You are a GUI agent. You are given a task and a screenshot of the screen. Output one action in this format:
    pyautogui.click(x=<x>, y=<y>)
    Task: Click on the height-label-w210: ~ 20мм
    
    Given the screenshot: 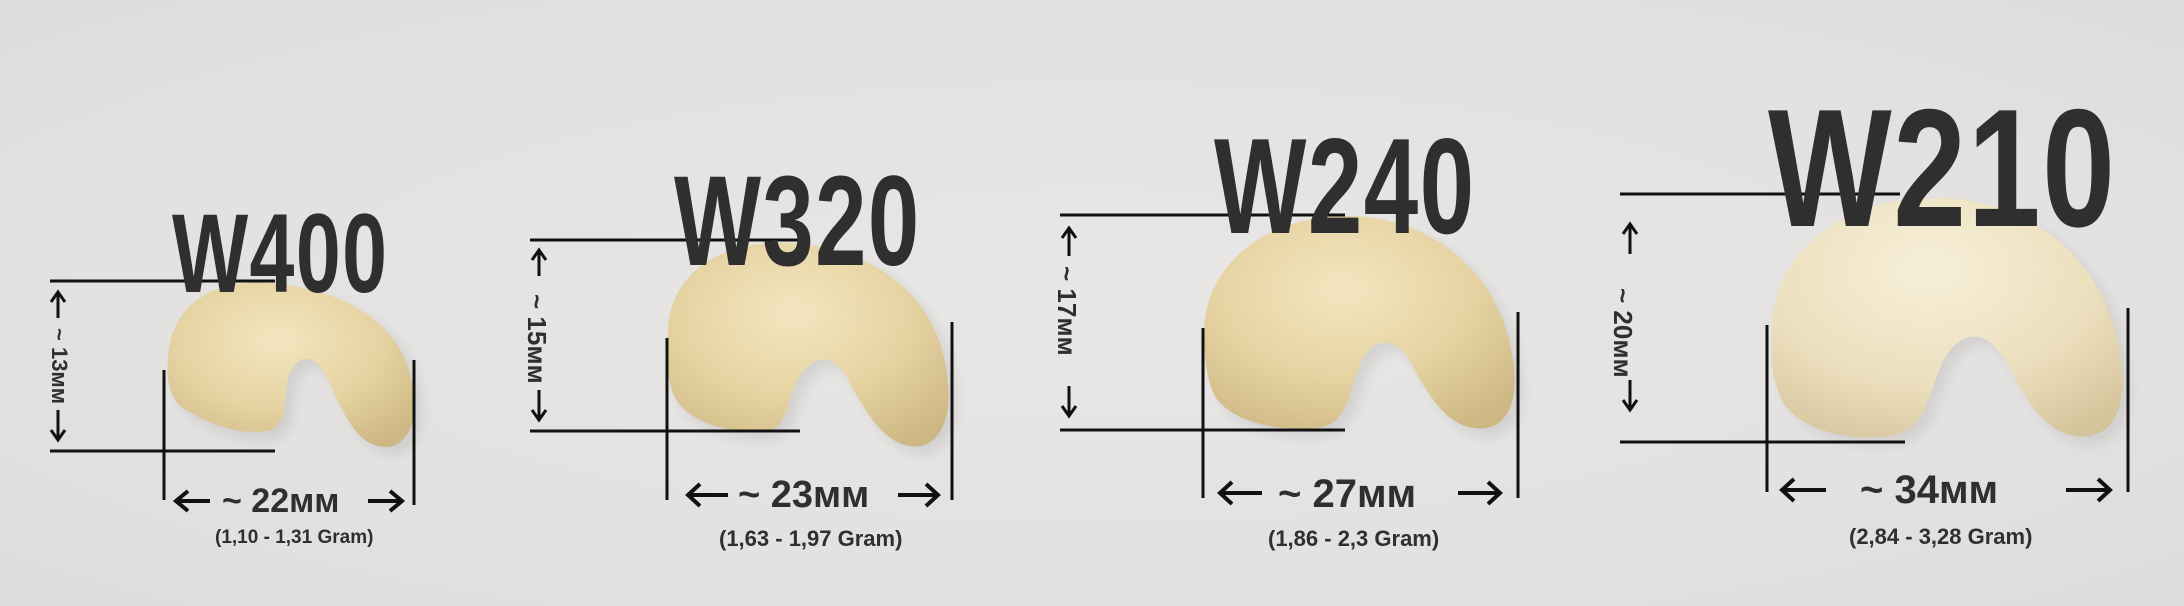 What is the action you would take?
    pyautogui.click(x=1623, y=333)
    